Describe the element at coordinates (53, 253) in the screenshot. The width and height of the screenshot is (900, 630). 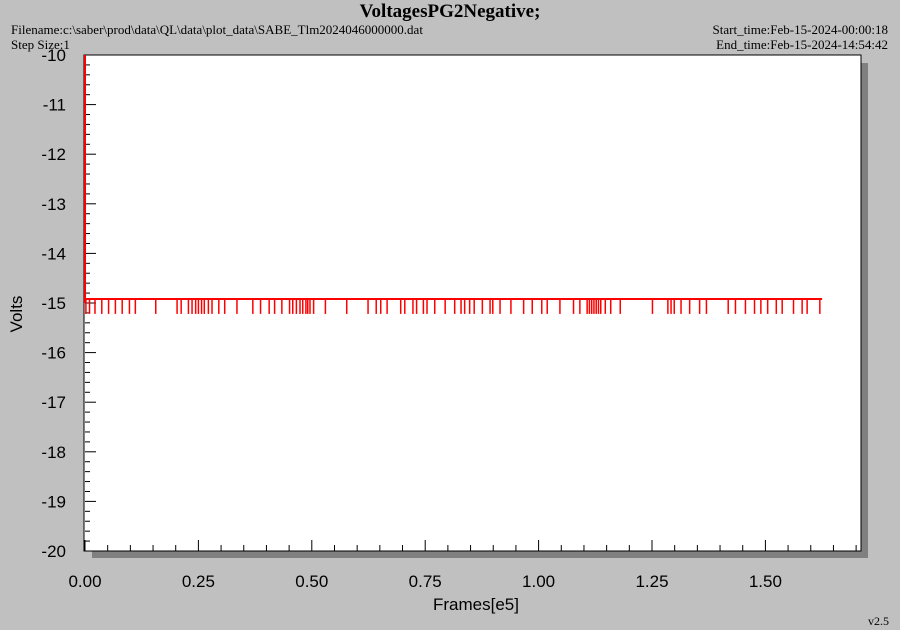
I see `y-tick-label: -14` at that location.